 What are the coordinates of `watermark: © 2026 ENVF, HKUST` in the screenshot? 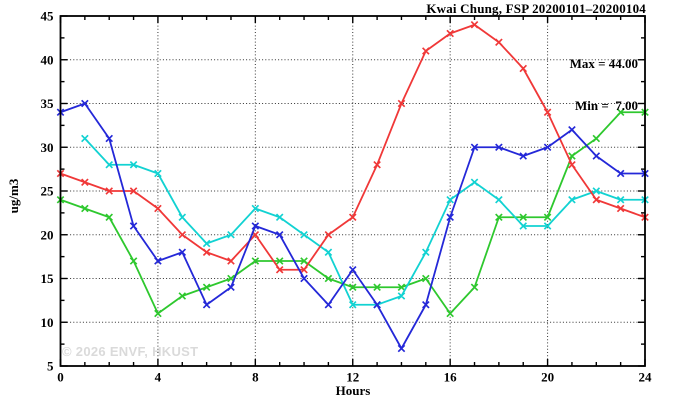 It's located at (130, 351).